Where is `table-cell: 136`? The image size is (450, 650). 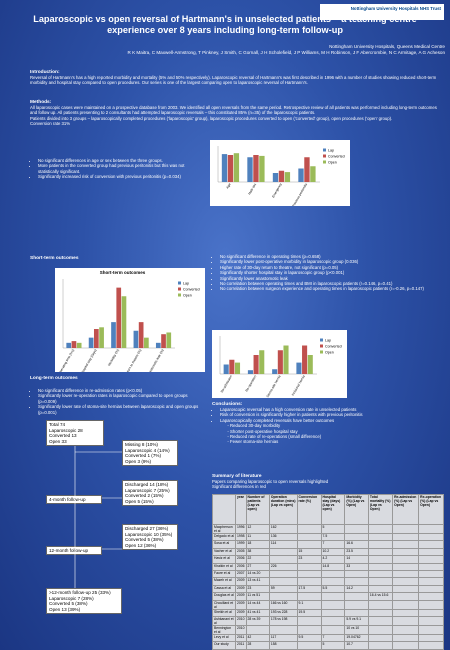
table-cell: 136 is located at coordinates (283, 537).